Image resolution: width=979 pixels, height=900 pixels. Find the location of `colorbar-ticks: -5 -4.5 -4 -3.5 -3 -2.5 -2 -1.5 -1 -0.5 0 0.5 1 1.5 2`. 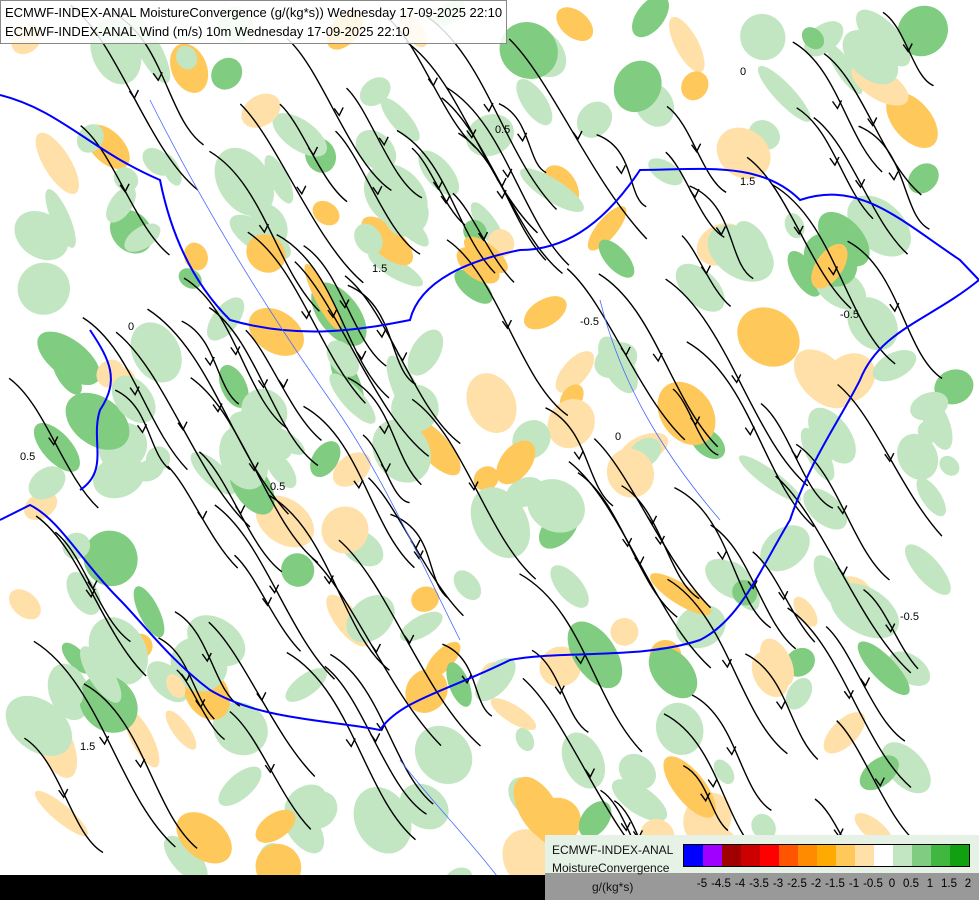

colorbar-ticks: -5 -4.5 -4 -3.5 -3 -2.5 -2 -1.5 -1 -0.5 0 0.5 1 1.5 2 is located at coordinates (827, 884).